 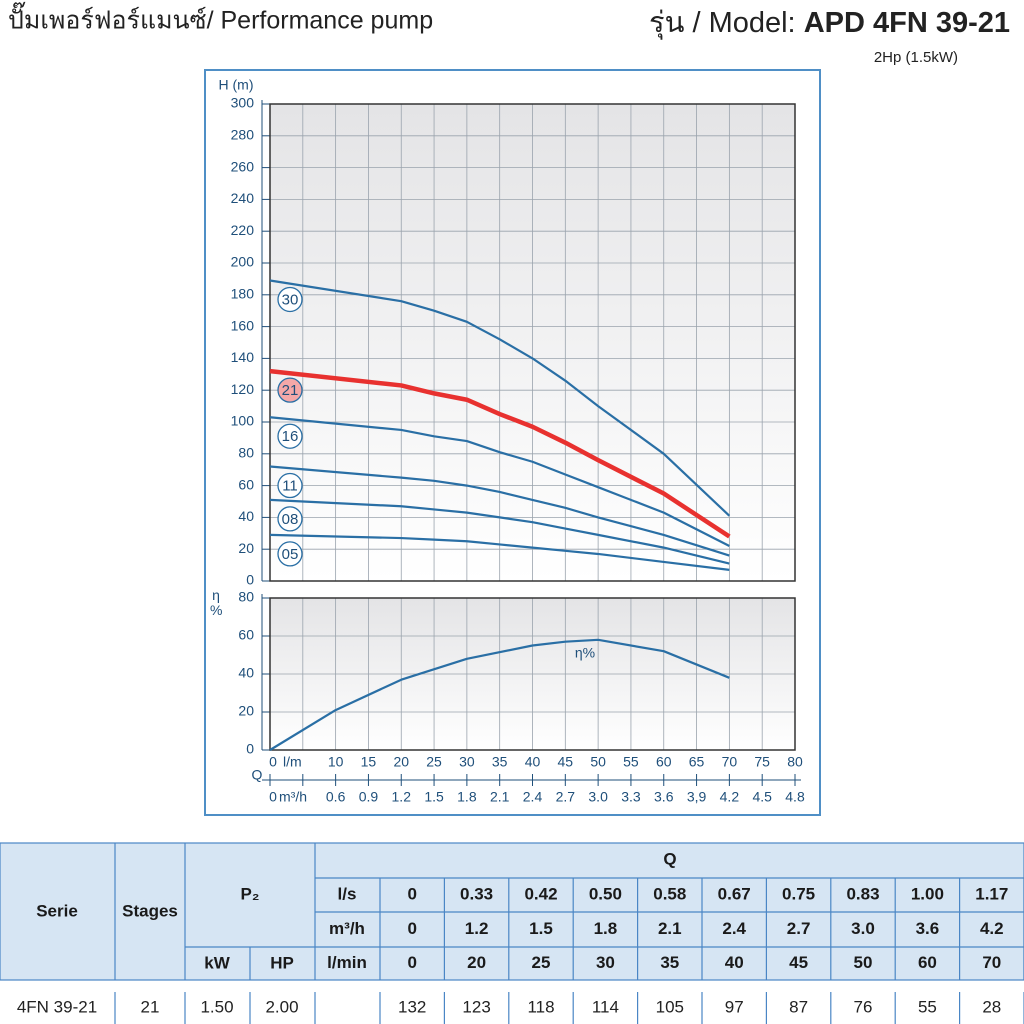 What do you see at coordinates (476, 1006) in the screenshot?
I see `cell: 123` at bounding box center [476, 1006].